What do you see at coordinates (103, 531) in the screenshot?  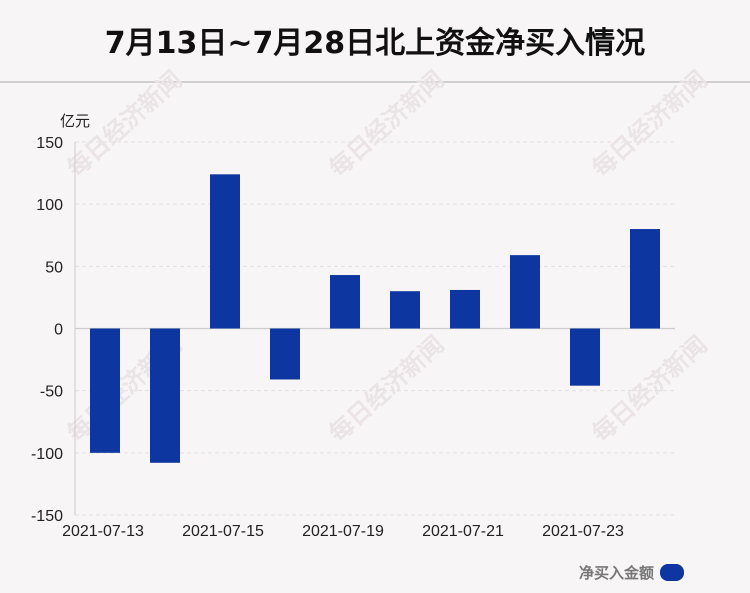 I see `x-tick-label: 2021-07-13` at bounding box center [103, 531].